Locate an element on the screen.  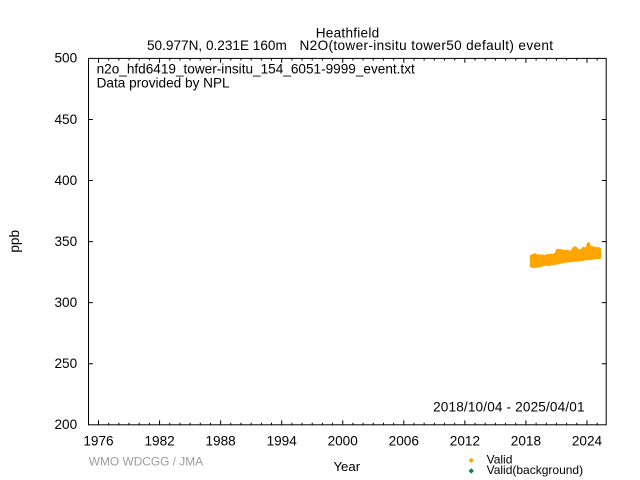
svg-text: 1976 is located at coordinates (98, 440).